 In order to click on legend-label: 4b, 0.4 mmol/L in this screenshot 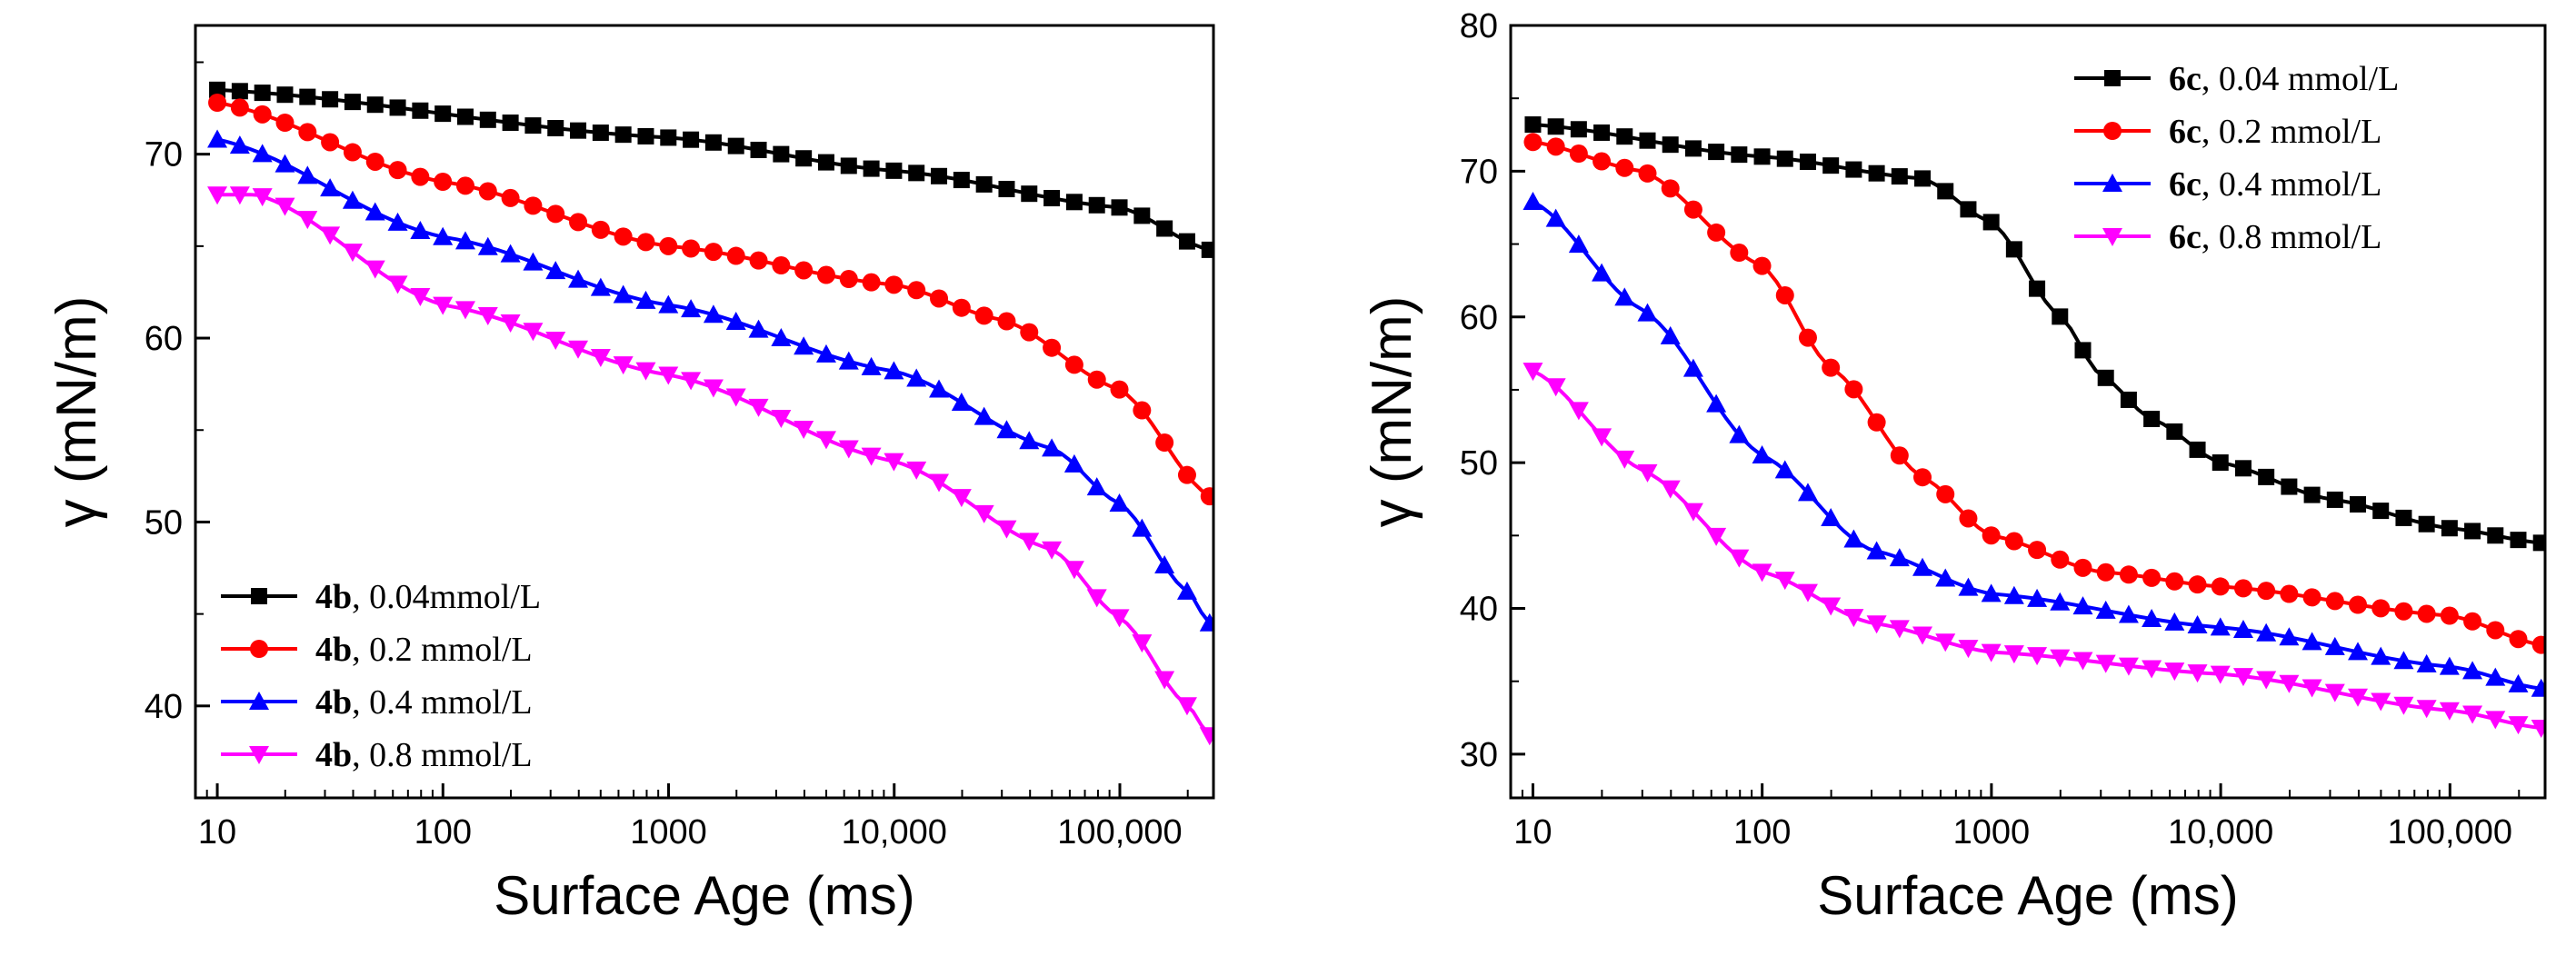, I will do `click(424, 702)`.